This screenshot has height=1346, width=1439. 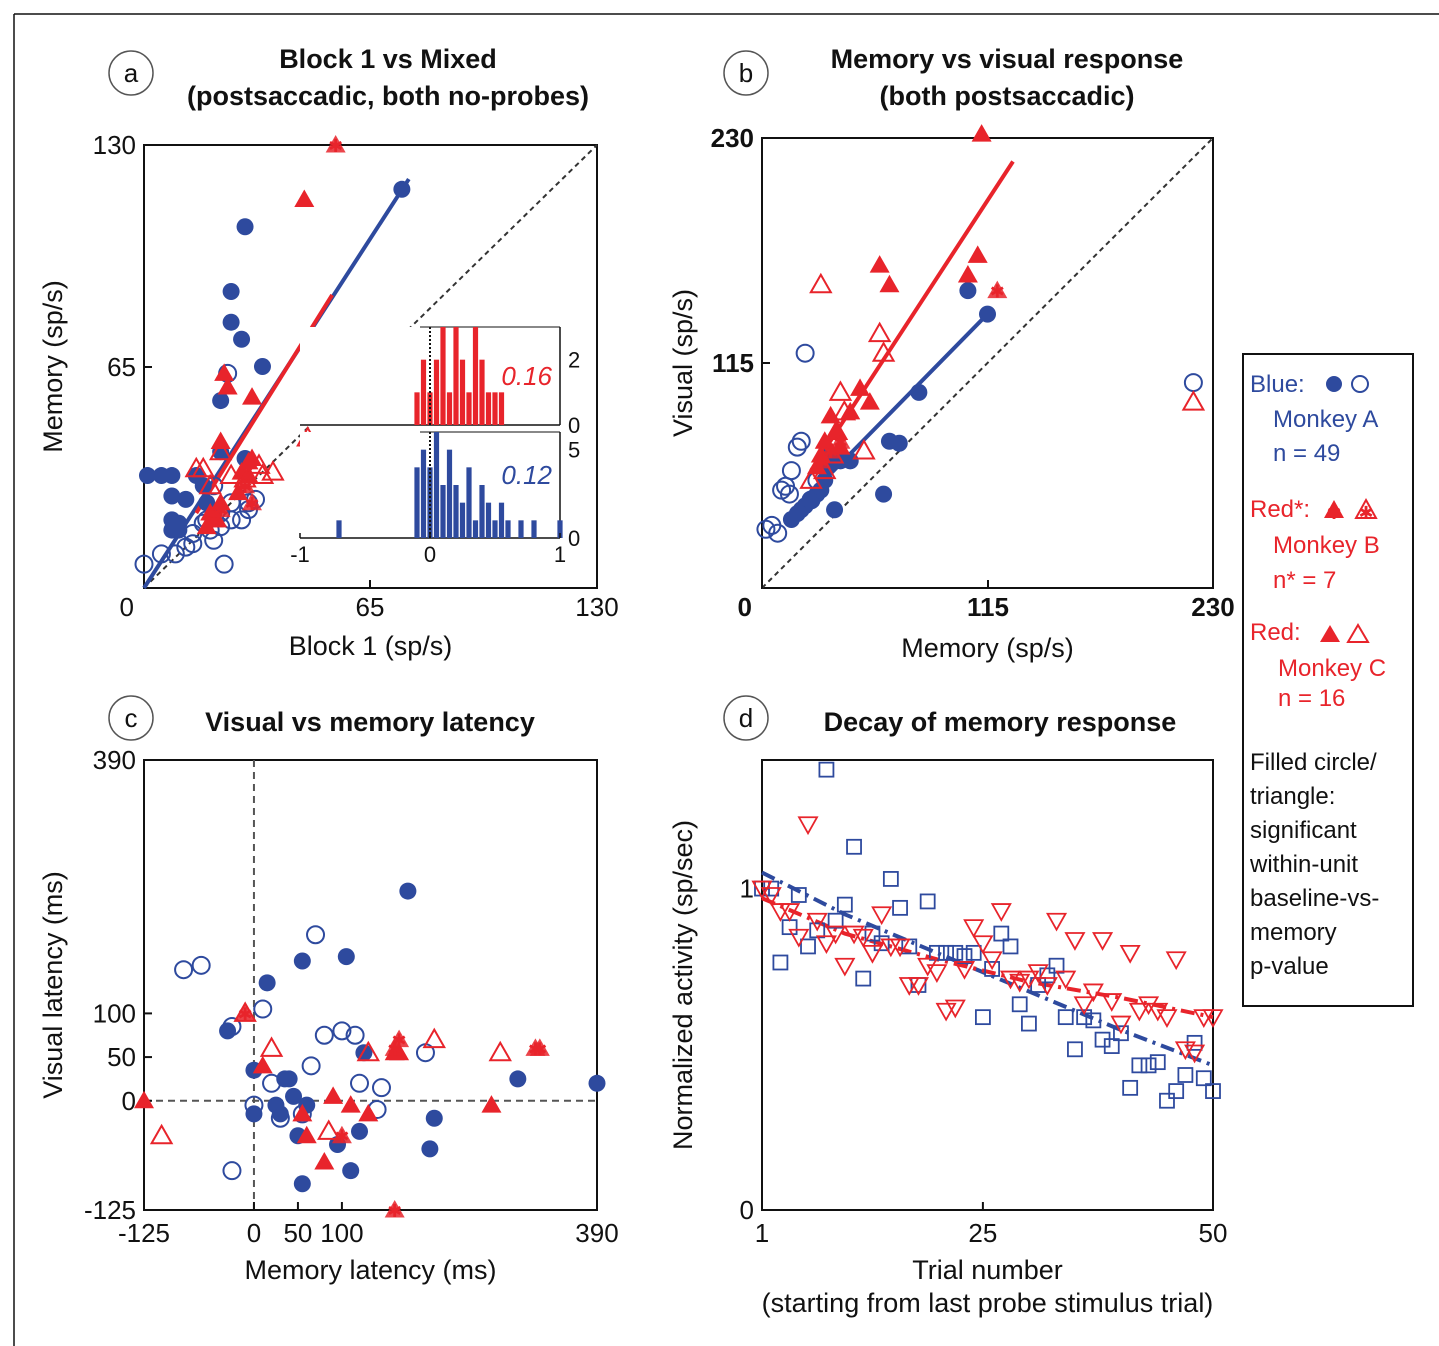 What do you see at coordinates (1000, 722) in the screenshot?
I see `panel-title: Decay of memory response` at bounding box center [1000, 722].